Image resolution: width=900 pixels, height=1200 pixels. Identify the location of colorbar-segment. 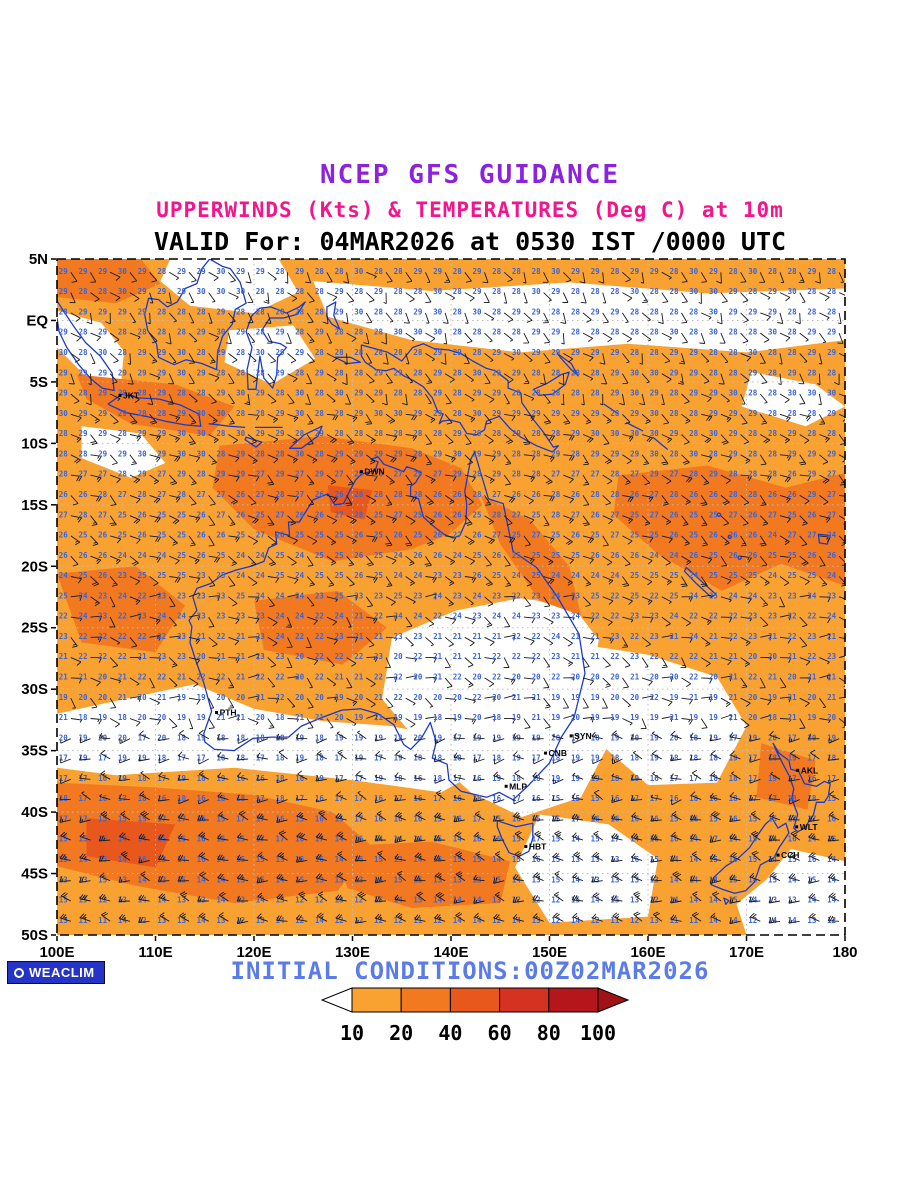
(475, 1000).